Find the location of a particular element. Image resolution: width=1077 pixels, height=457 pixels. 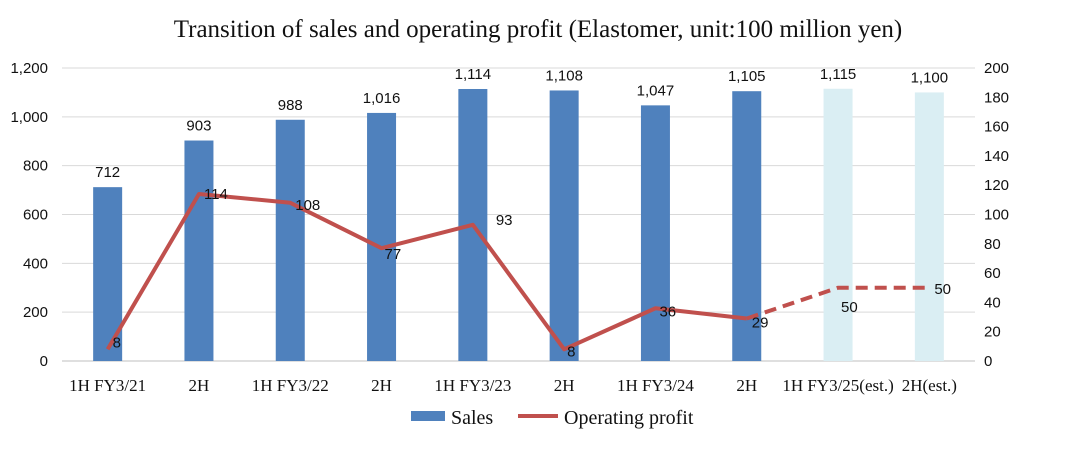

y-right-tick-label: 140 is located at coordinates (996, 156).